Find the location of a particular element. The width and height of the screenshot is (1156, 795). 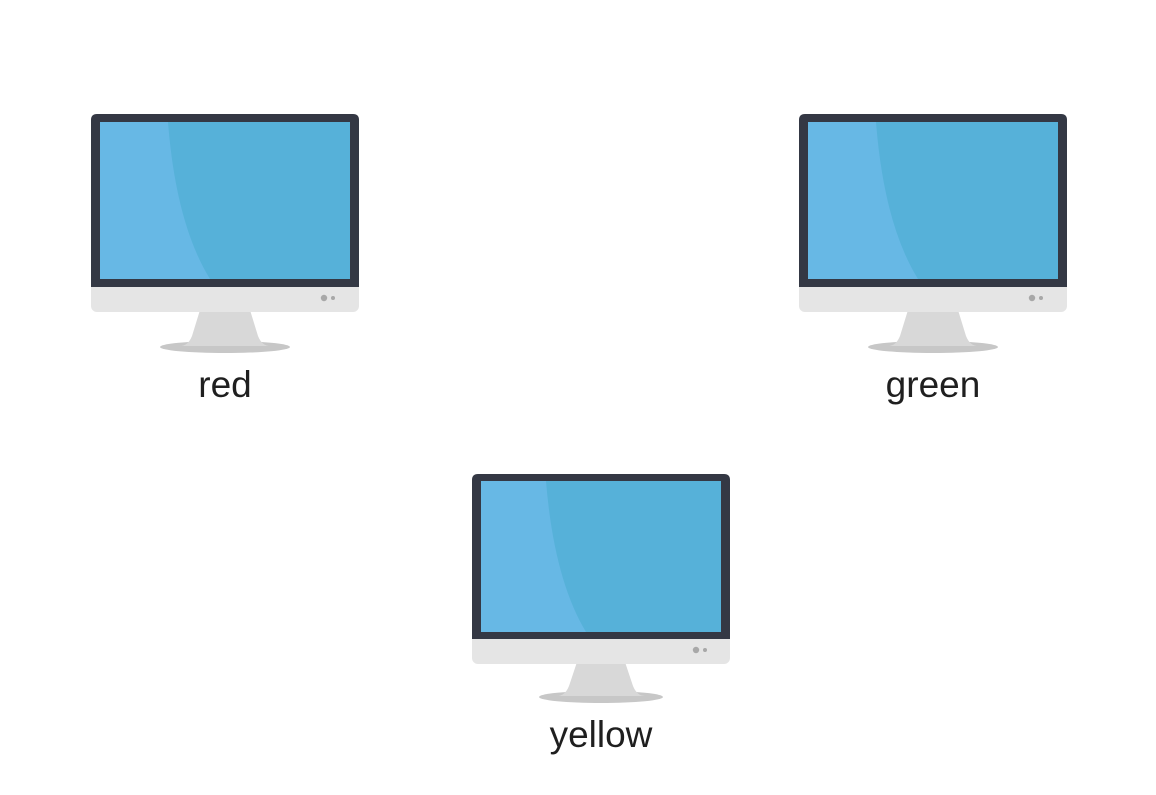

node-label: yellow is located at coordinates (601, 734).